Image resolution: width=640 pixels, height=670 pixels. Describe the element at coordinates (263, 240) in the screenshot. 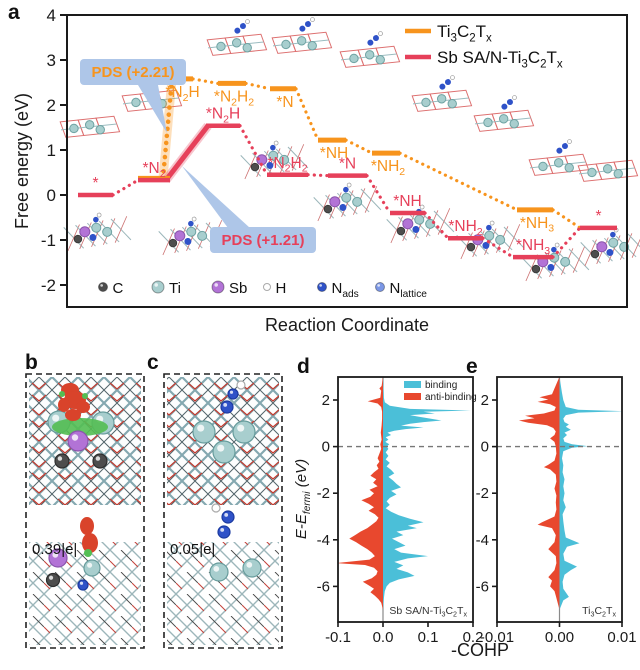

I see `pds-box-red` at that location.